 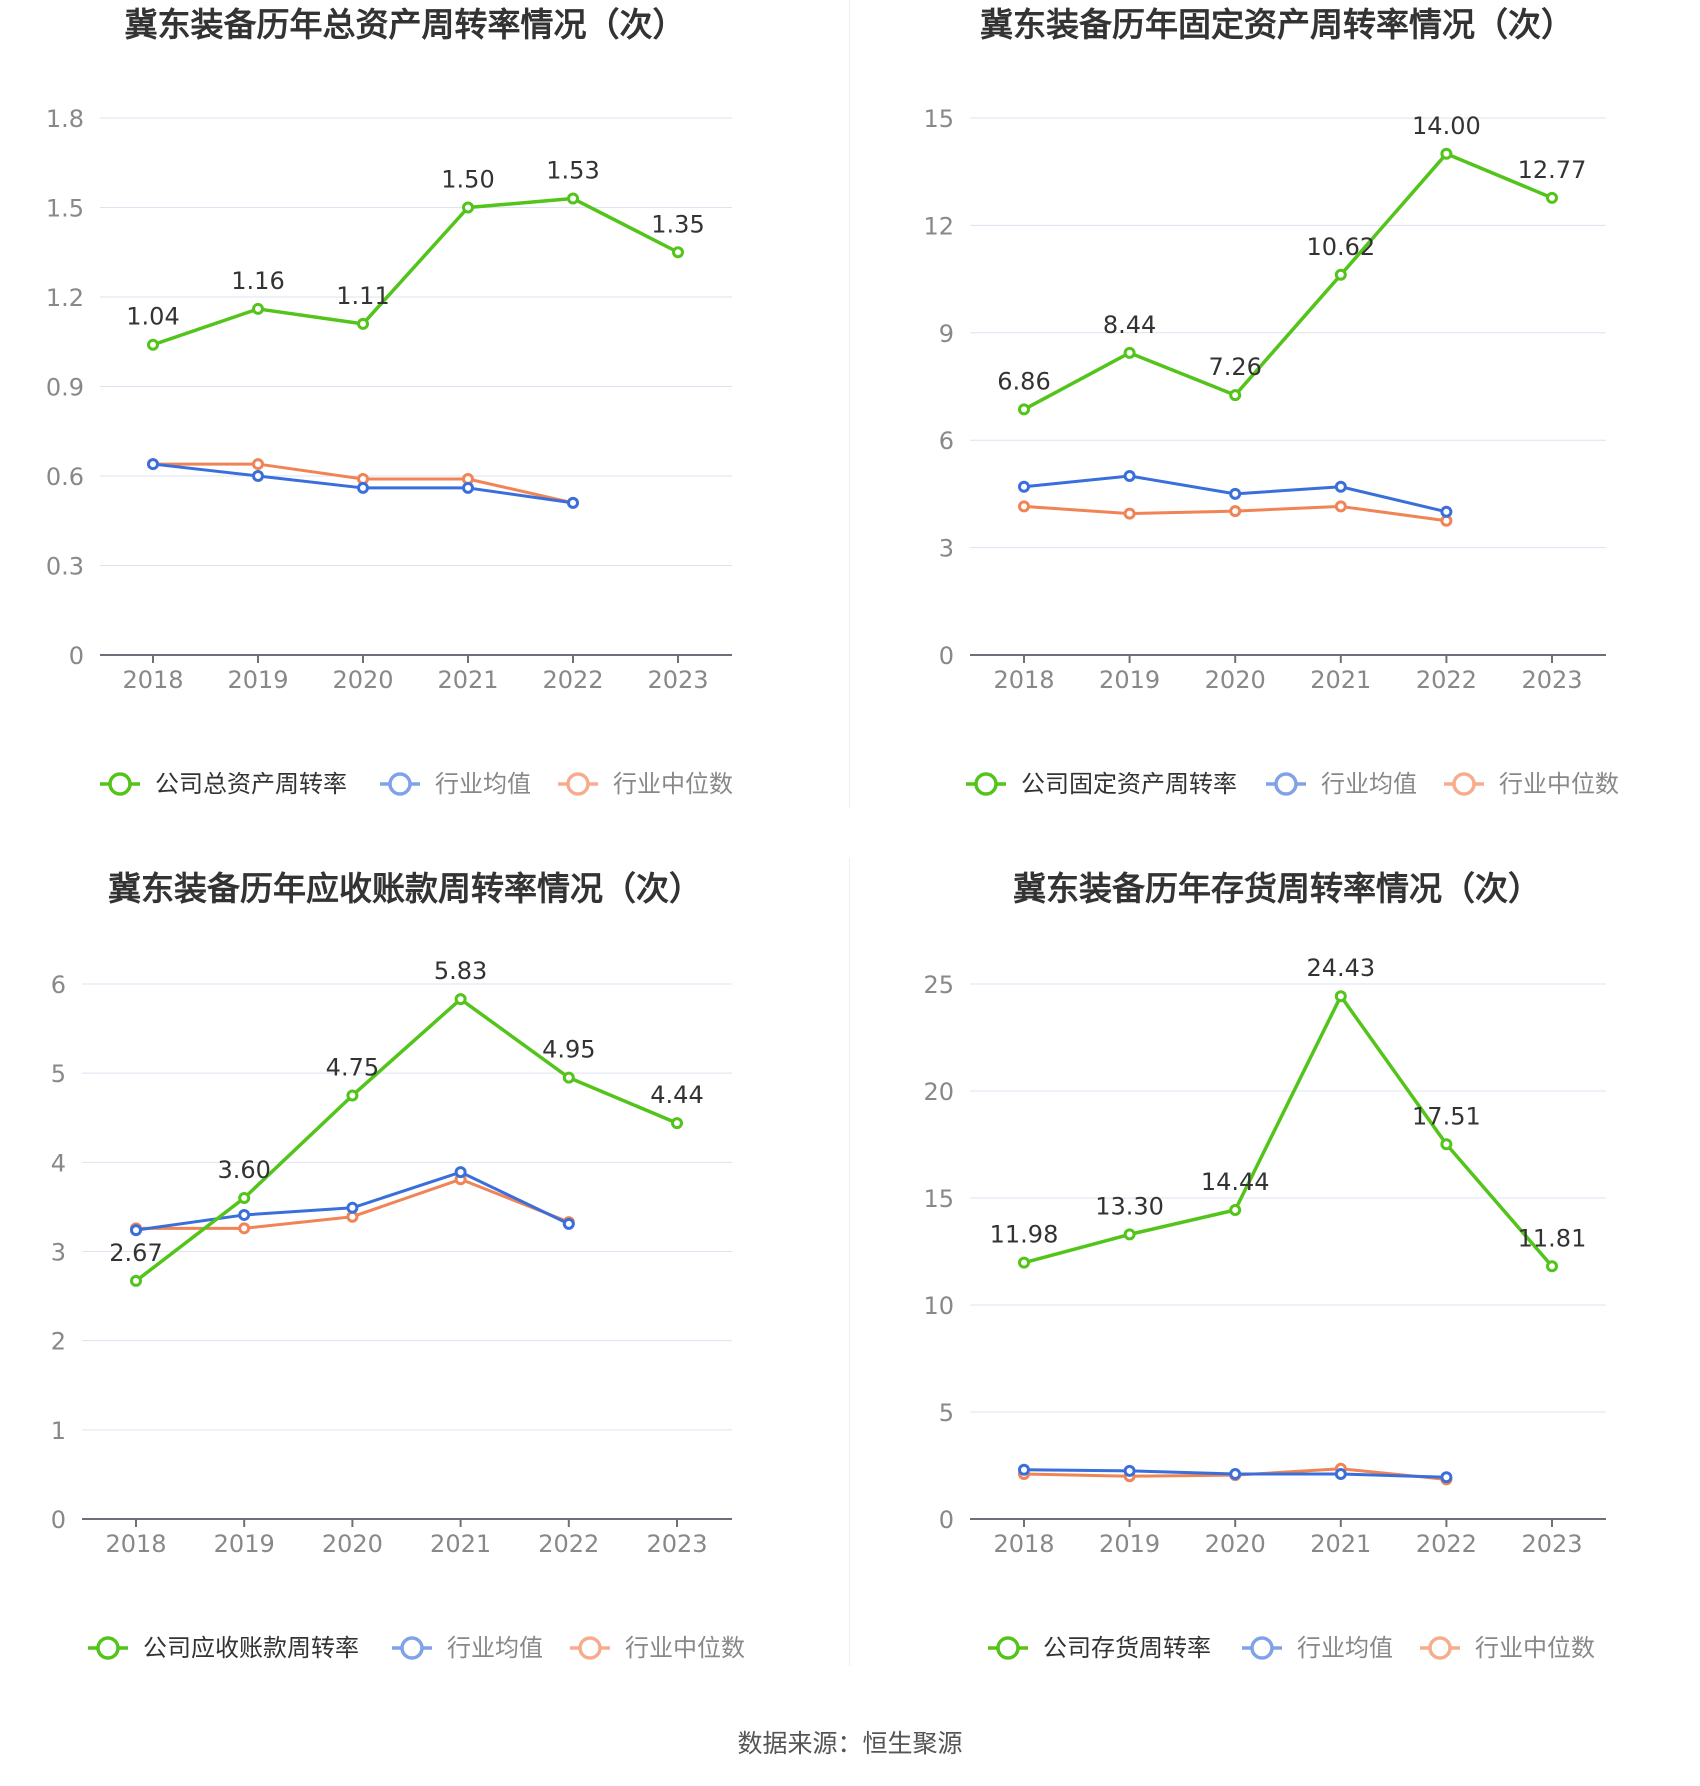 I want to click on legend-label: 公司存货周转率, so click(x=1127, y=1648).